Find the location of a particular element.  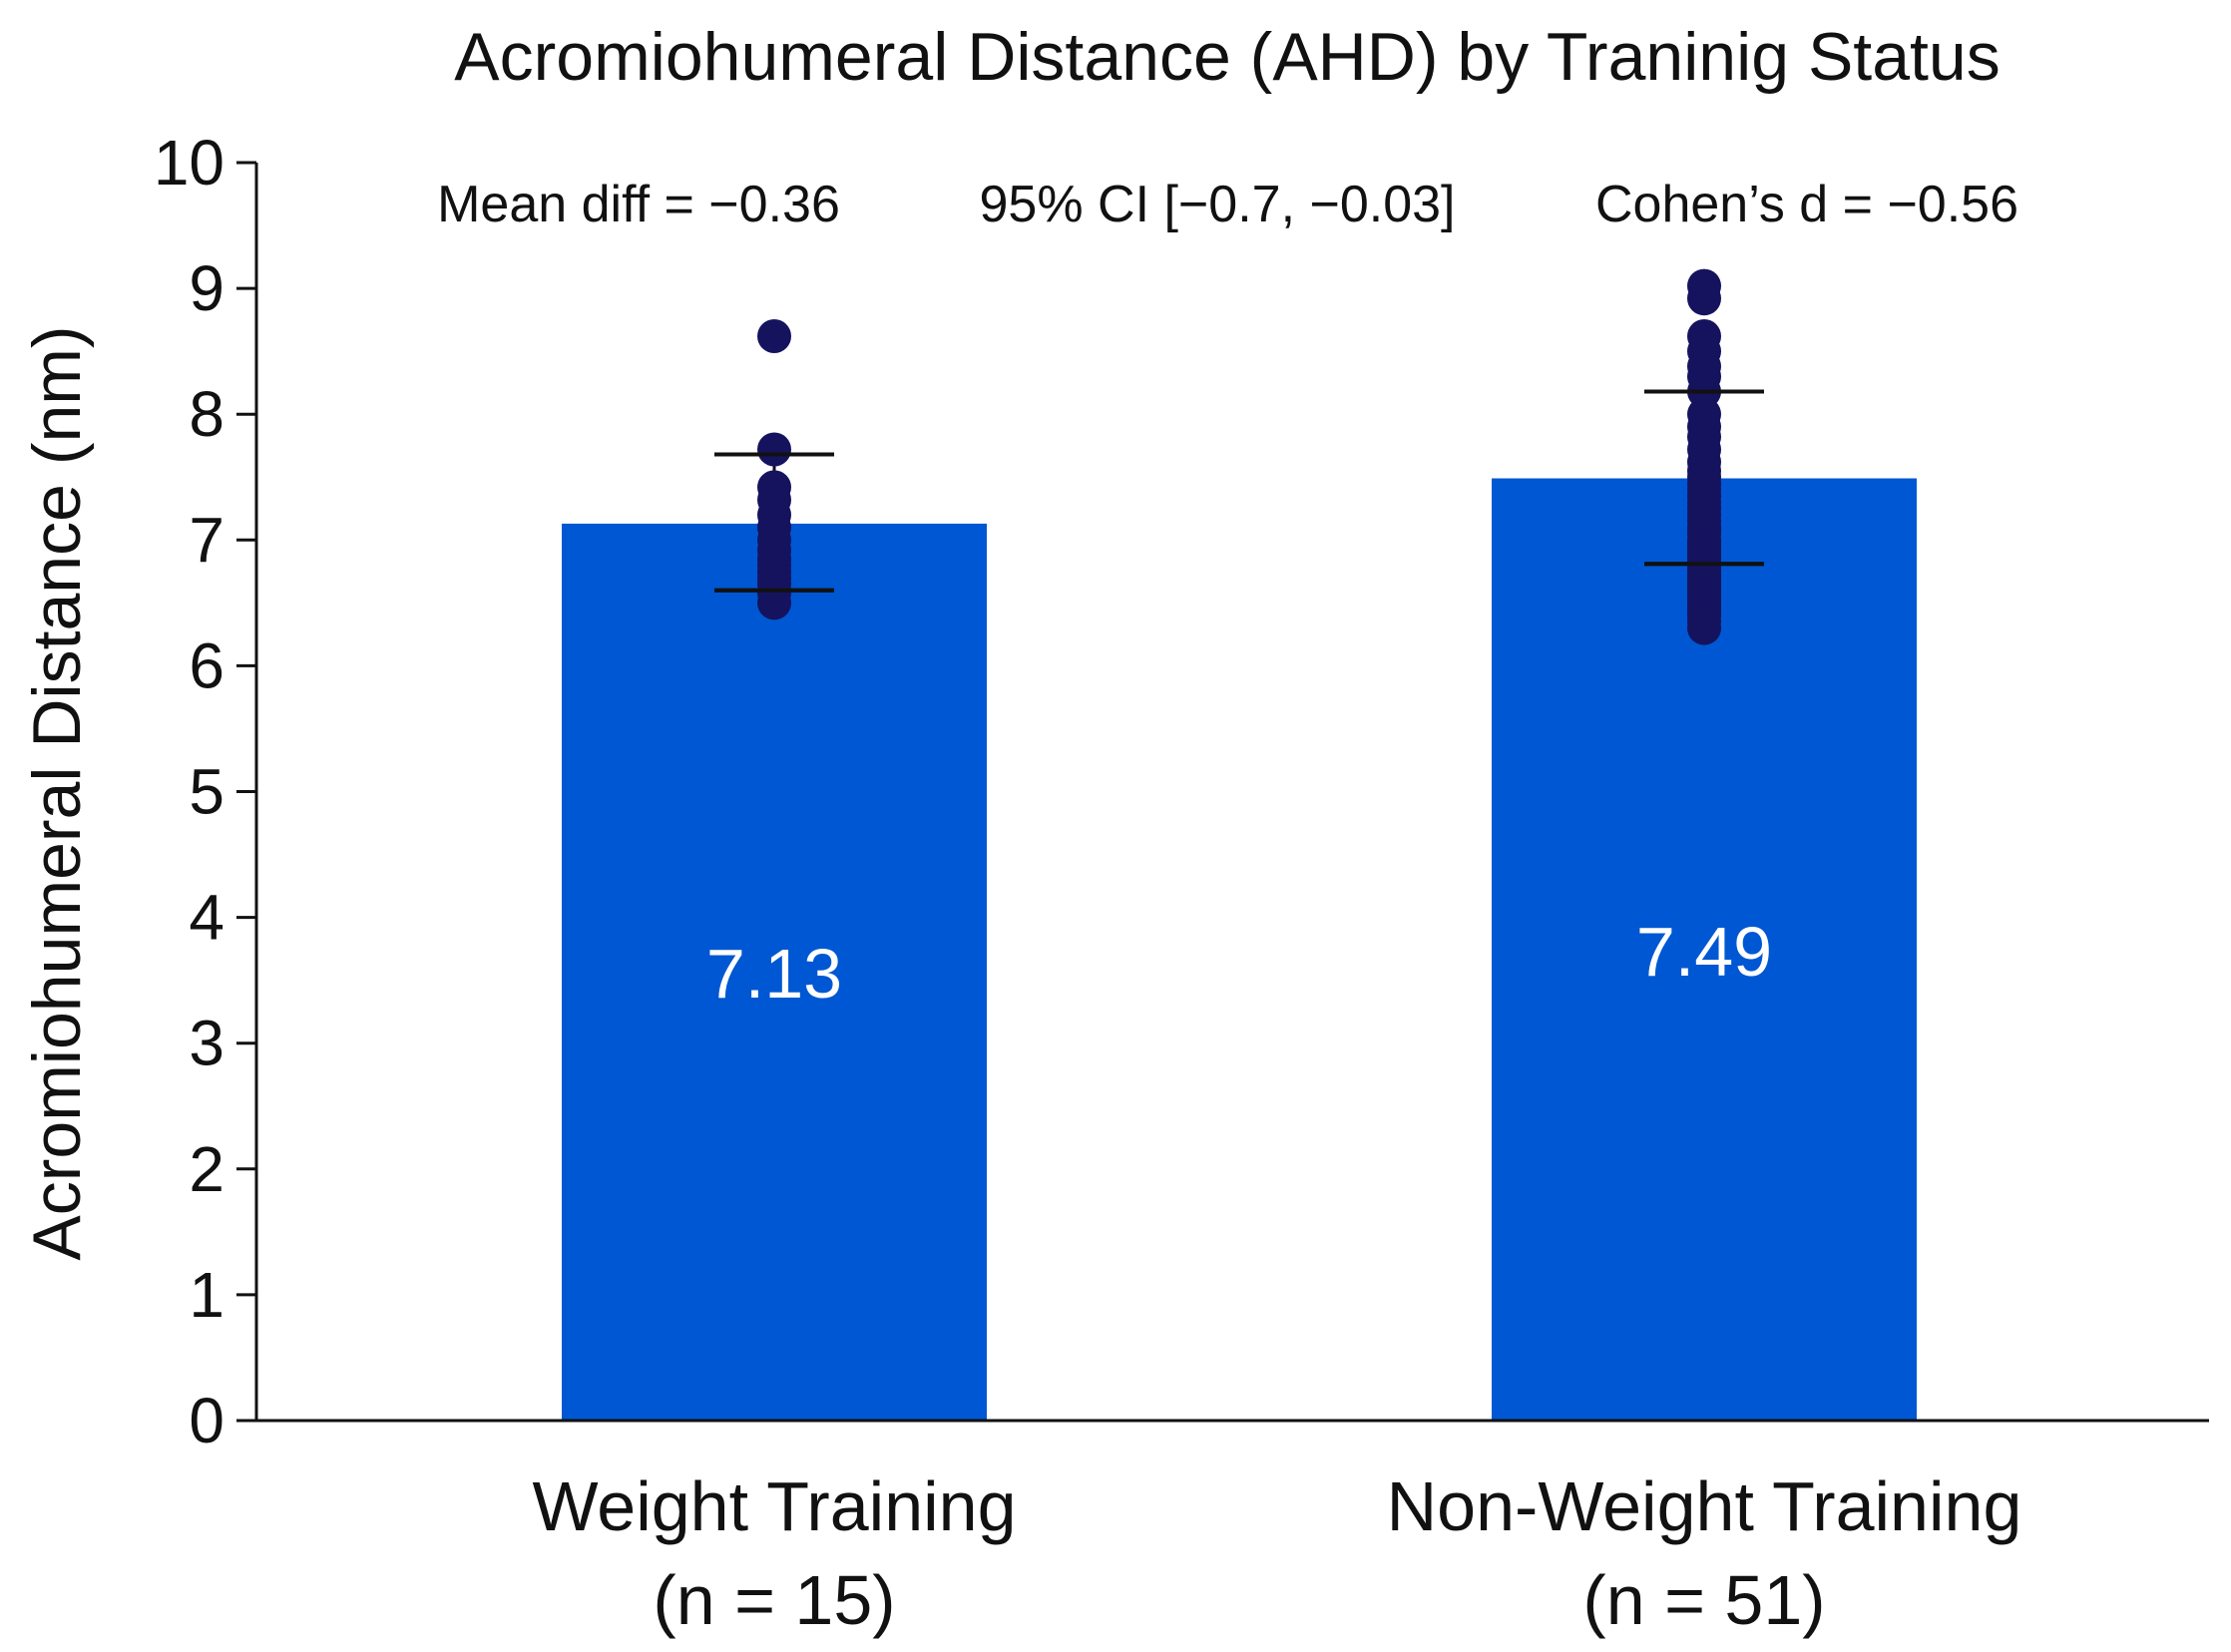

bar-value-label-1: 7.13 is located at coordinates (774, 974).